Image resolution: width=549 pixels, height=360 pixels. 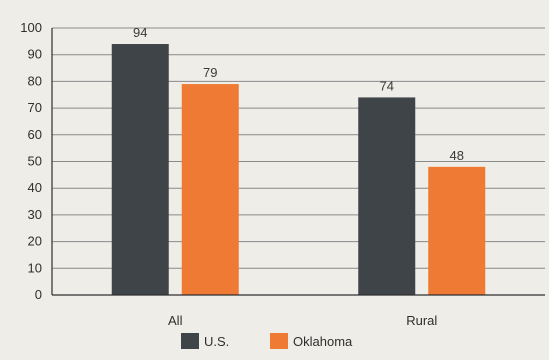 I want to click on bar-oklahoma-all, so click(x=210, y=189).